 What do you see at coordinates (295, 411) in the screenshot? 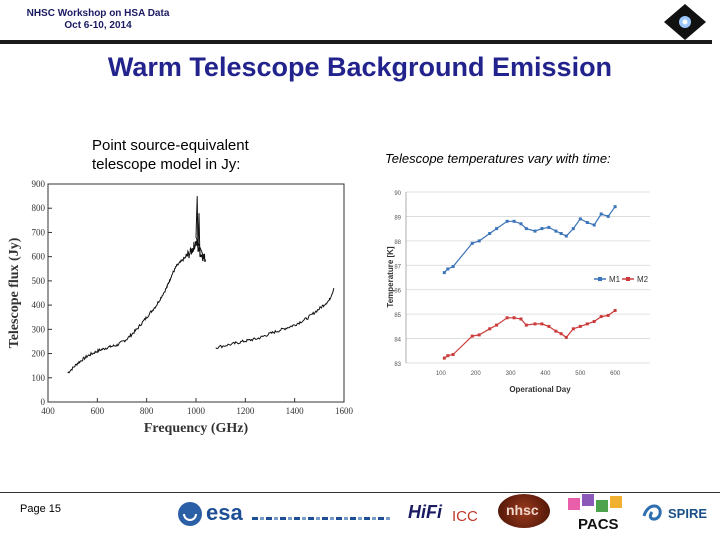
I see `x-tick-label: 1400` at bounding box center [295, 411].